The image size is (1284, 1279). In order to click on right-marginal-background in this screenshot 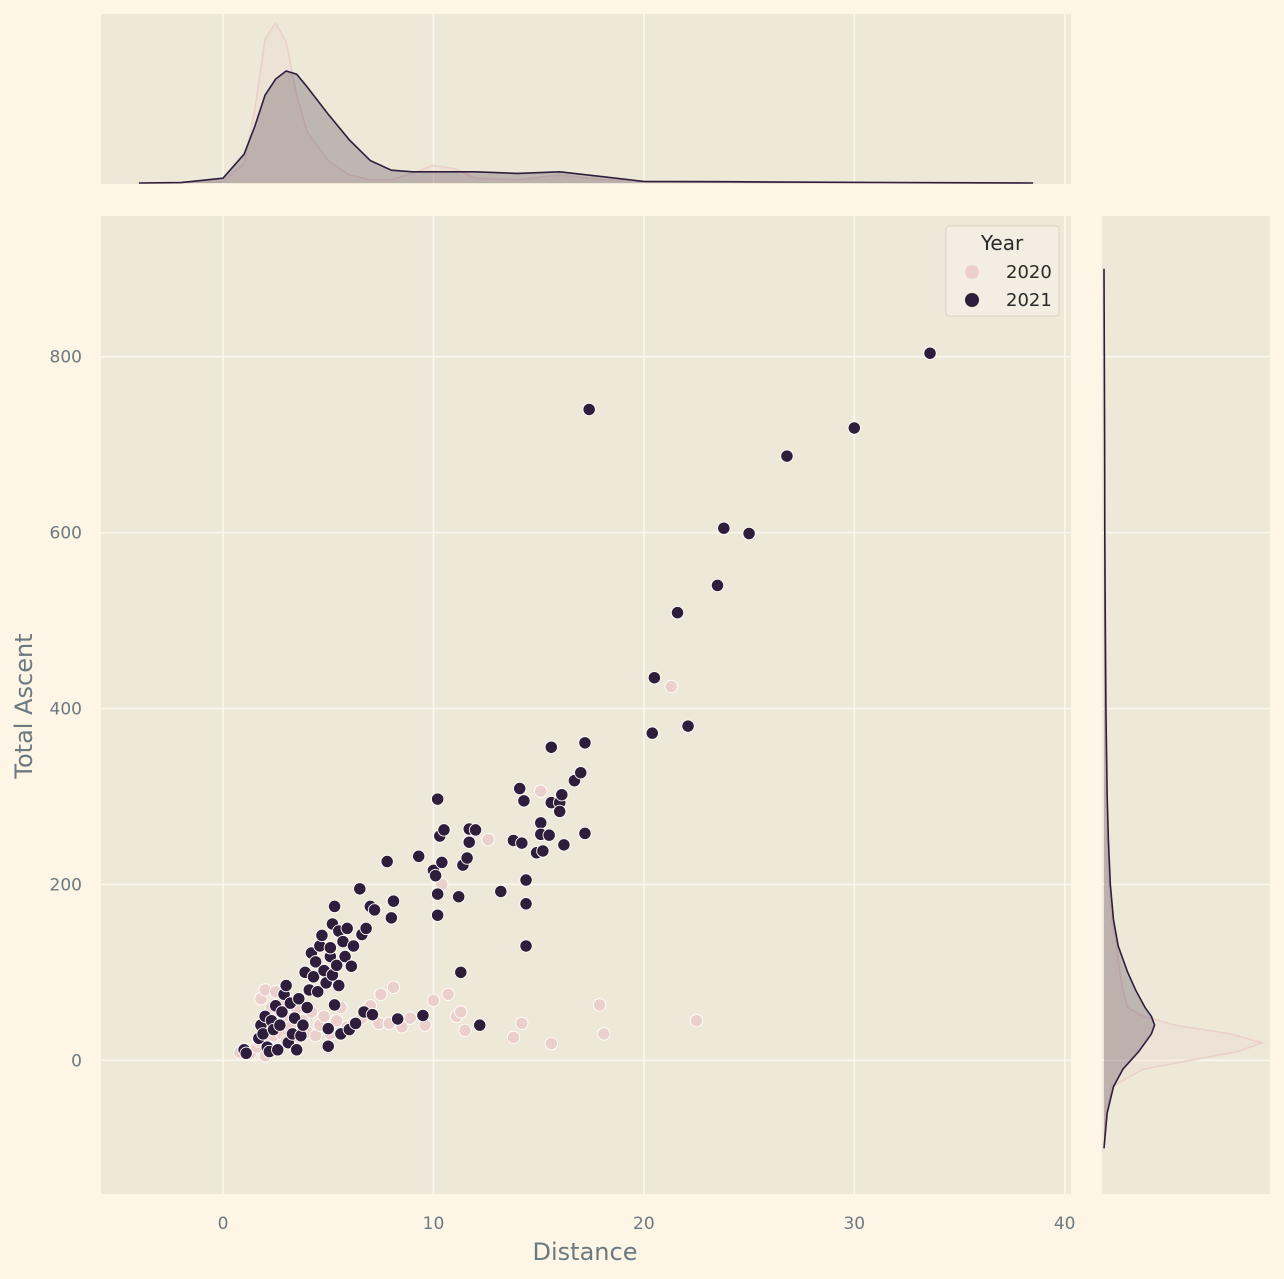, I will do `click(1186, 705)`.